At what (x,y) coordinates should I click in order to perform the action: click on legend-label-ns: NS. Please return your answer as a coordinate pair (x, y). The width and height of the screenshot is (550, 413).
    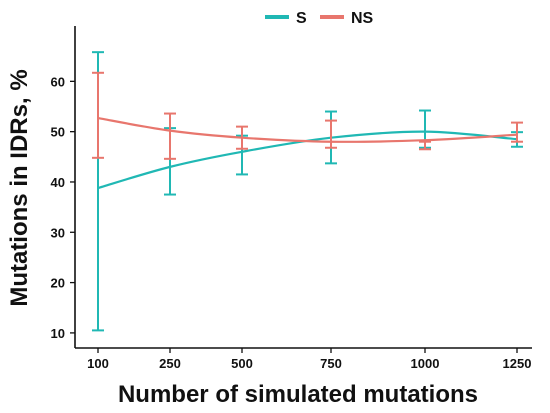
    Looking at the image, I should click on (362, 18).